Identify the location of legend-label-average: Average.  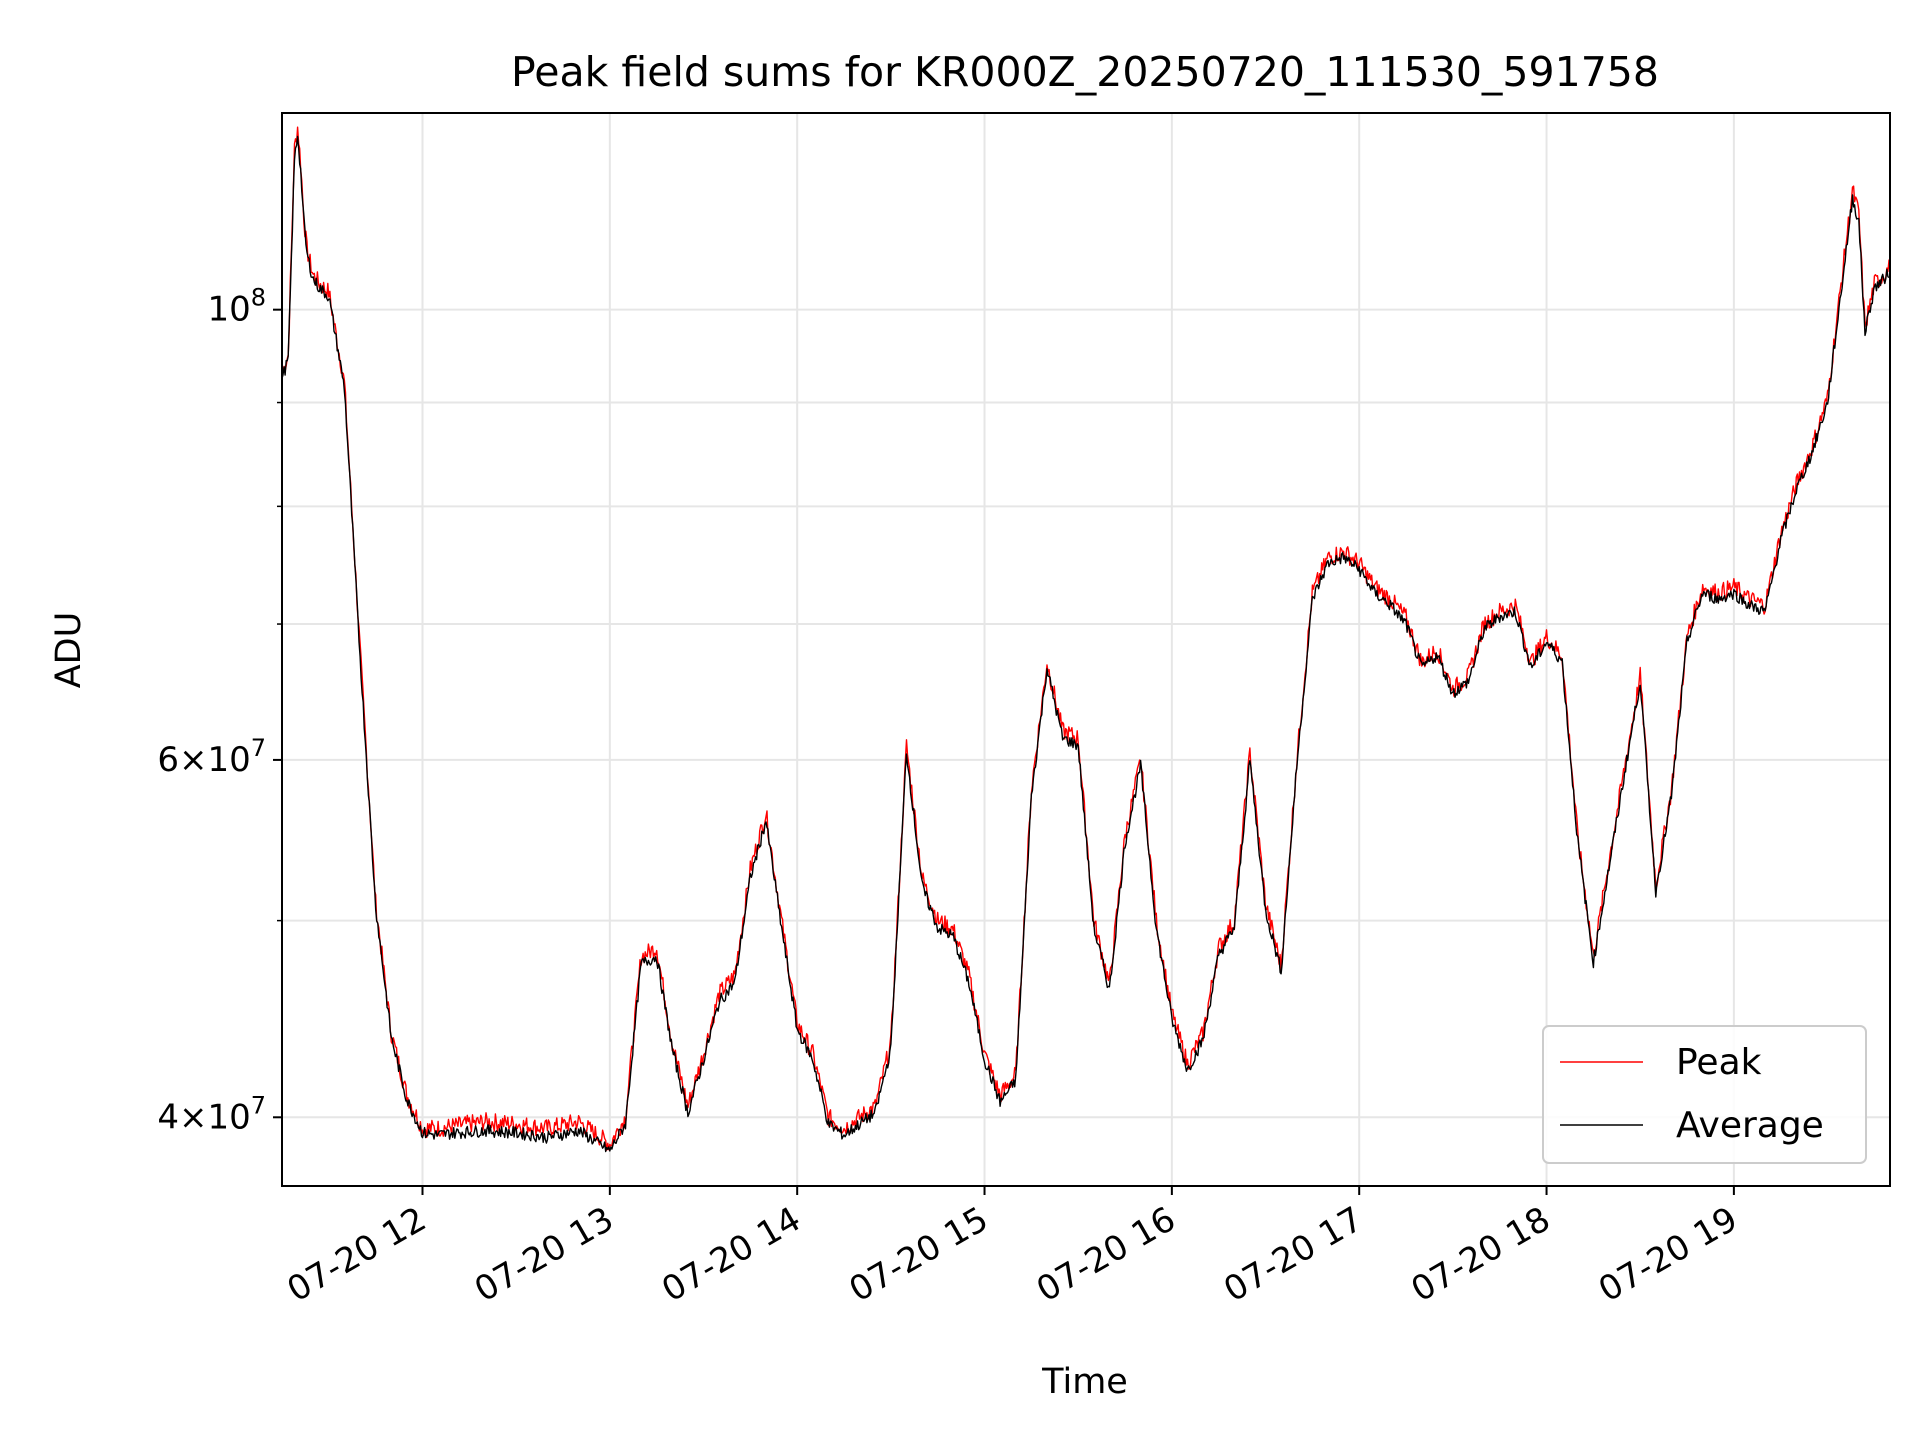
(1750, 1125).